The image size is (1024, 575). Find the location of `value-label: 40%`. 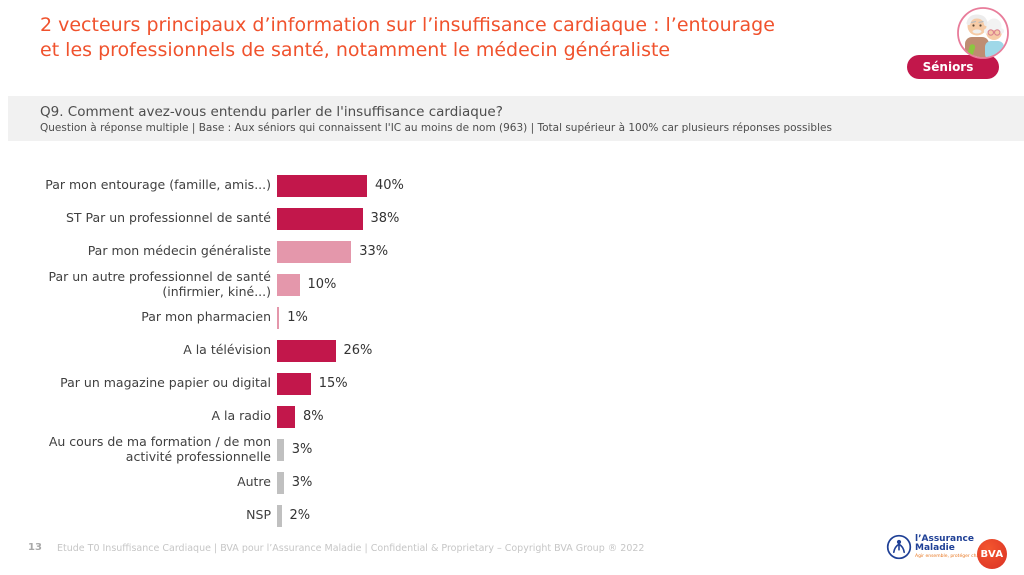

value-label: 40% is located at coordinates (389, 185).